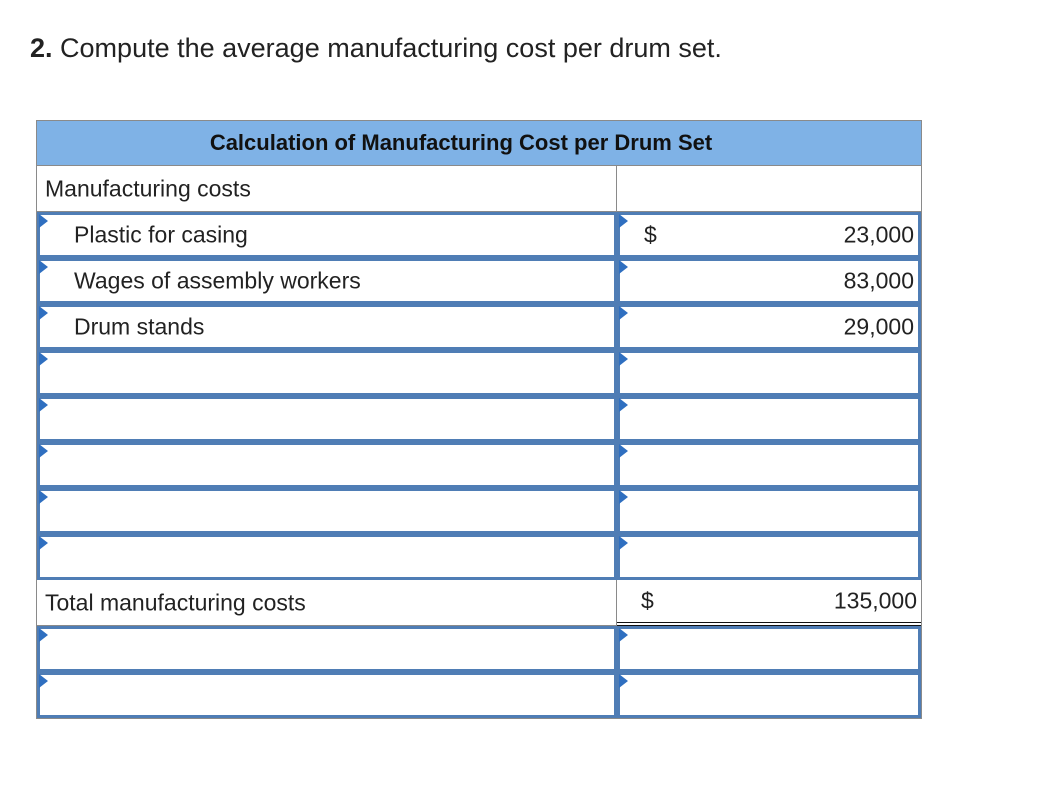 The height and width of the screenshot is (794, 1054). What do you see at coordinates (327, 327) in the screenshot?
I see `row-label-input: Drum stands` at bounding box center [327, 327].